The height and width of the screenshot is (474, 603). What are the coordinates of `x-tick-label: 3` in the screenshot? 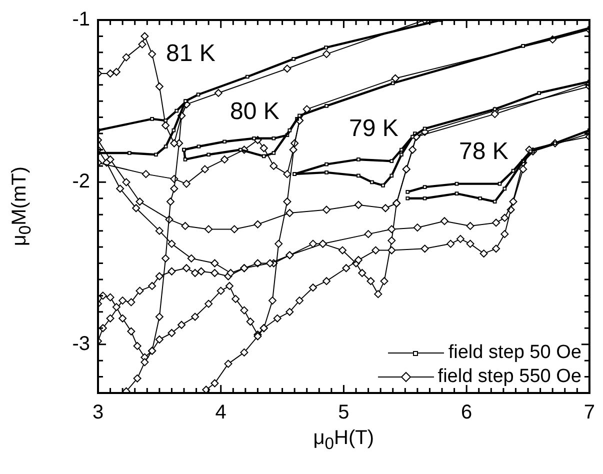 It's located at (98, 413).